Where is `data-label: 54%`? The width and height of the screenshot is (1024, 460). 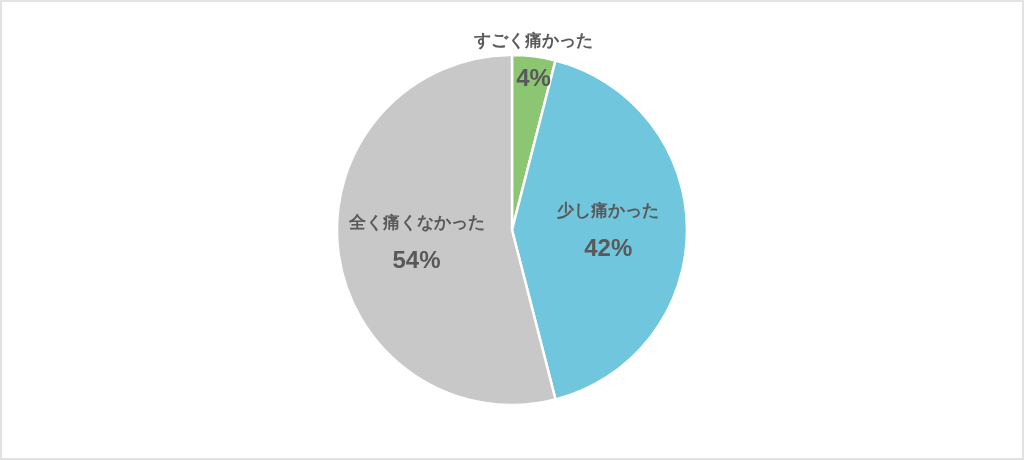
data-label: 54% is located at coordinates (416, 260).